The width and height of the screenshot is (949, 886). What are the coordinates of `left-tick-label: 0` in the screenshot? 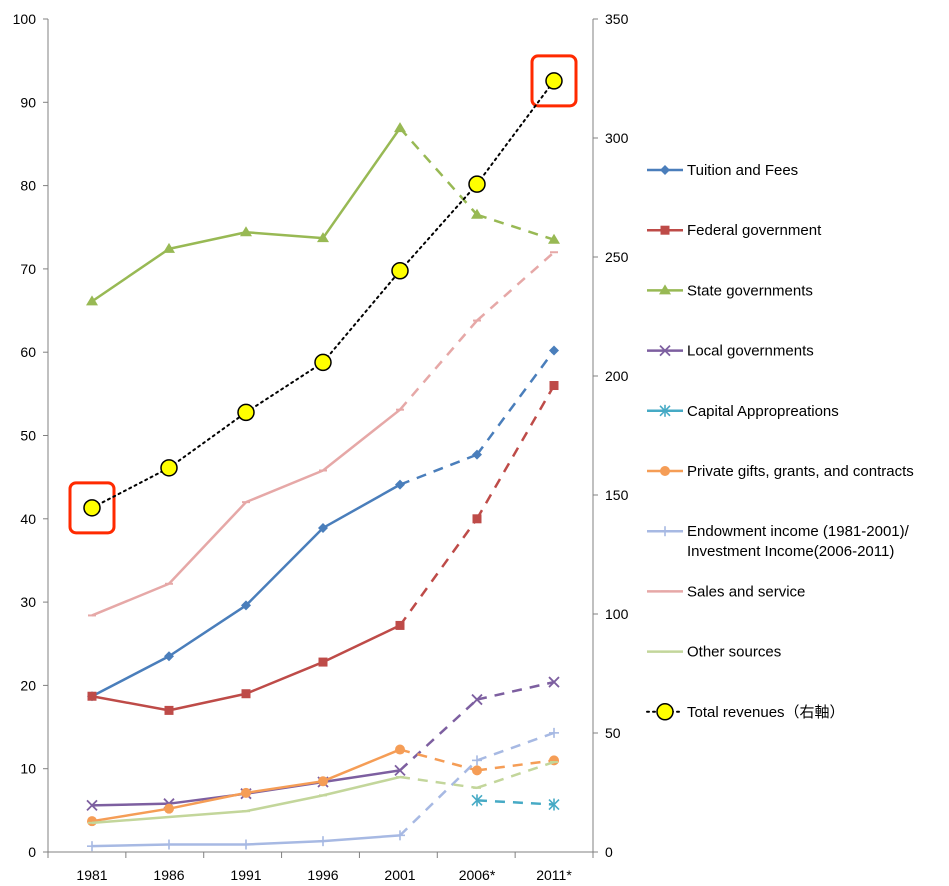 It's located at (32, 852).